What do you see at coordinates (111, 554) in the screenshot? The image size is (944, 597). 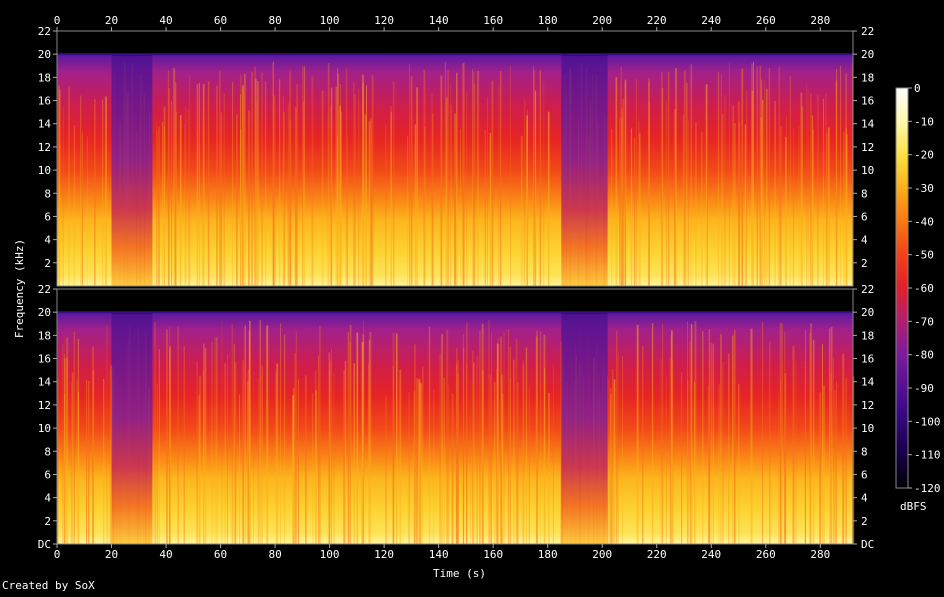 I see `x-tick-label-bottom: 20` at bounding box center [111, 554].